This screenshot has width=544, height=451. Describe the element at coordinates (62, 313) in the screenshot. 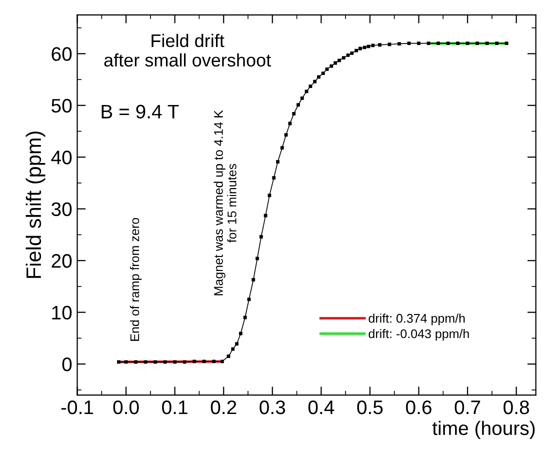

I see `y-tick-label: 10` at that location.